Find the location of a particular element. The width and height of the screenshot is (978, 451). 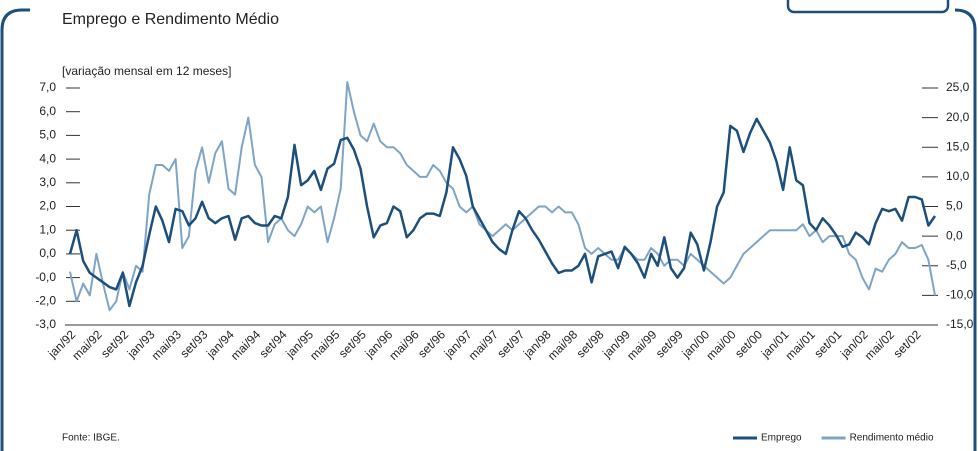

x-tick-label: mai/96 is located at coordinates (404, 345).